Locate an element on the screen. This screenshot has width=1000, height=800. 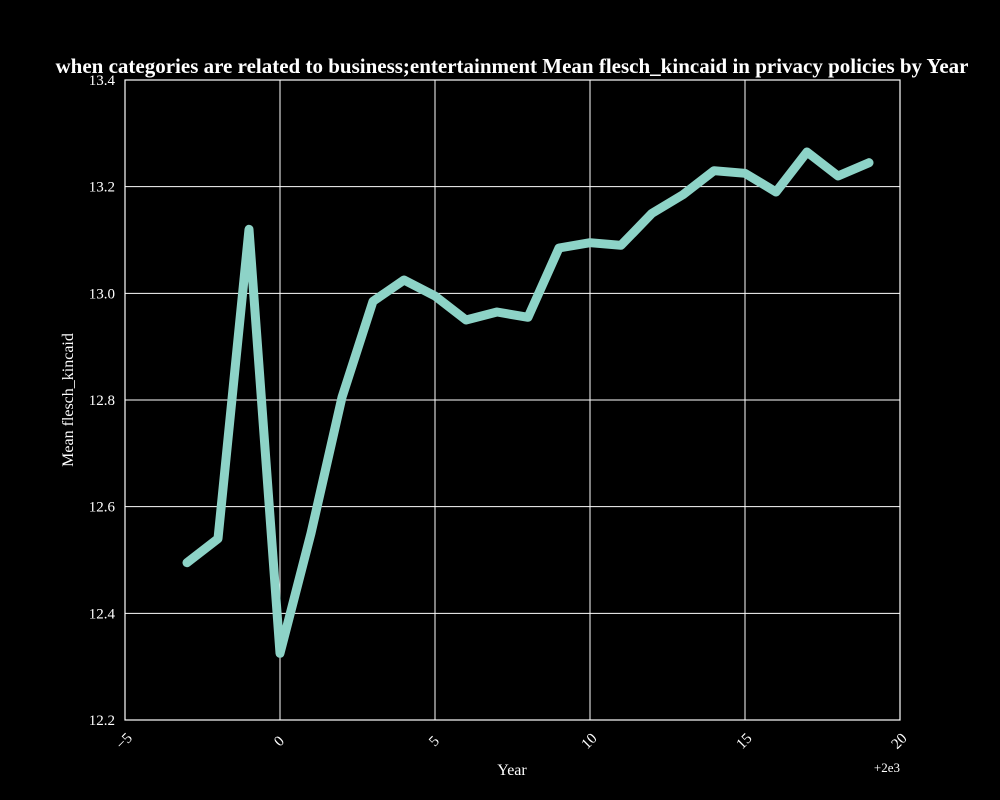
x-axis-label: Year is located at coordinates (512, 770).